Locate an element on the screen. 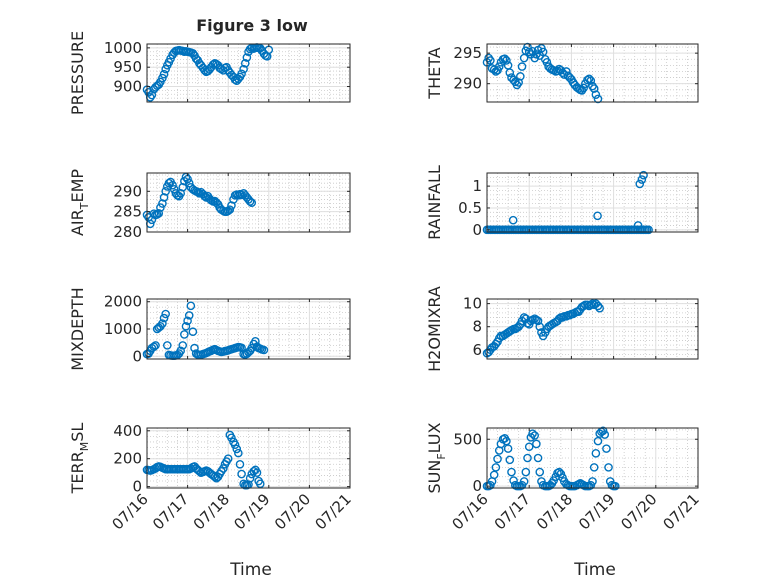  y-axis-label-subscript: F is located at coordinates (441, 456).